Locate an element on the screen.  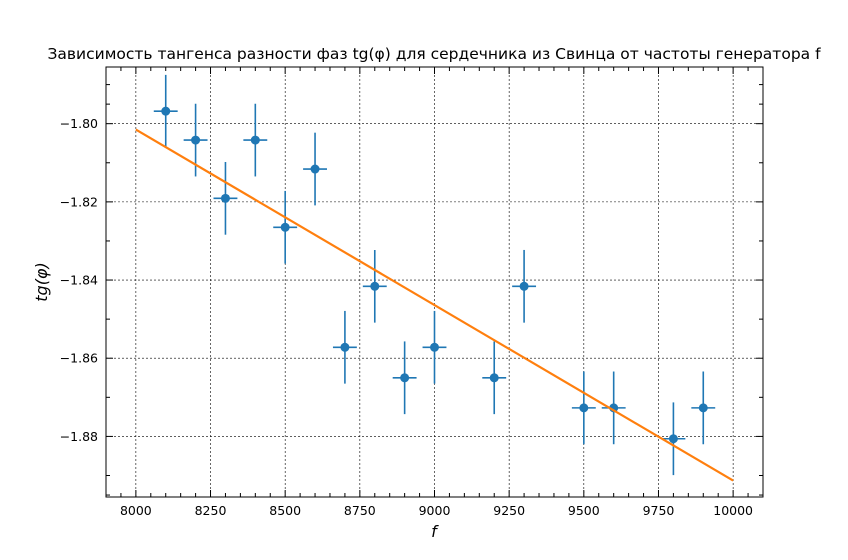
x-tick-label: 8750 is located at coordinates (360, 510).